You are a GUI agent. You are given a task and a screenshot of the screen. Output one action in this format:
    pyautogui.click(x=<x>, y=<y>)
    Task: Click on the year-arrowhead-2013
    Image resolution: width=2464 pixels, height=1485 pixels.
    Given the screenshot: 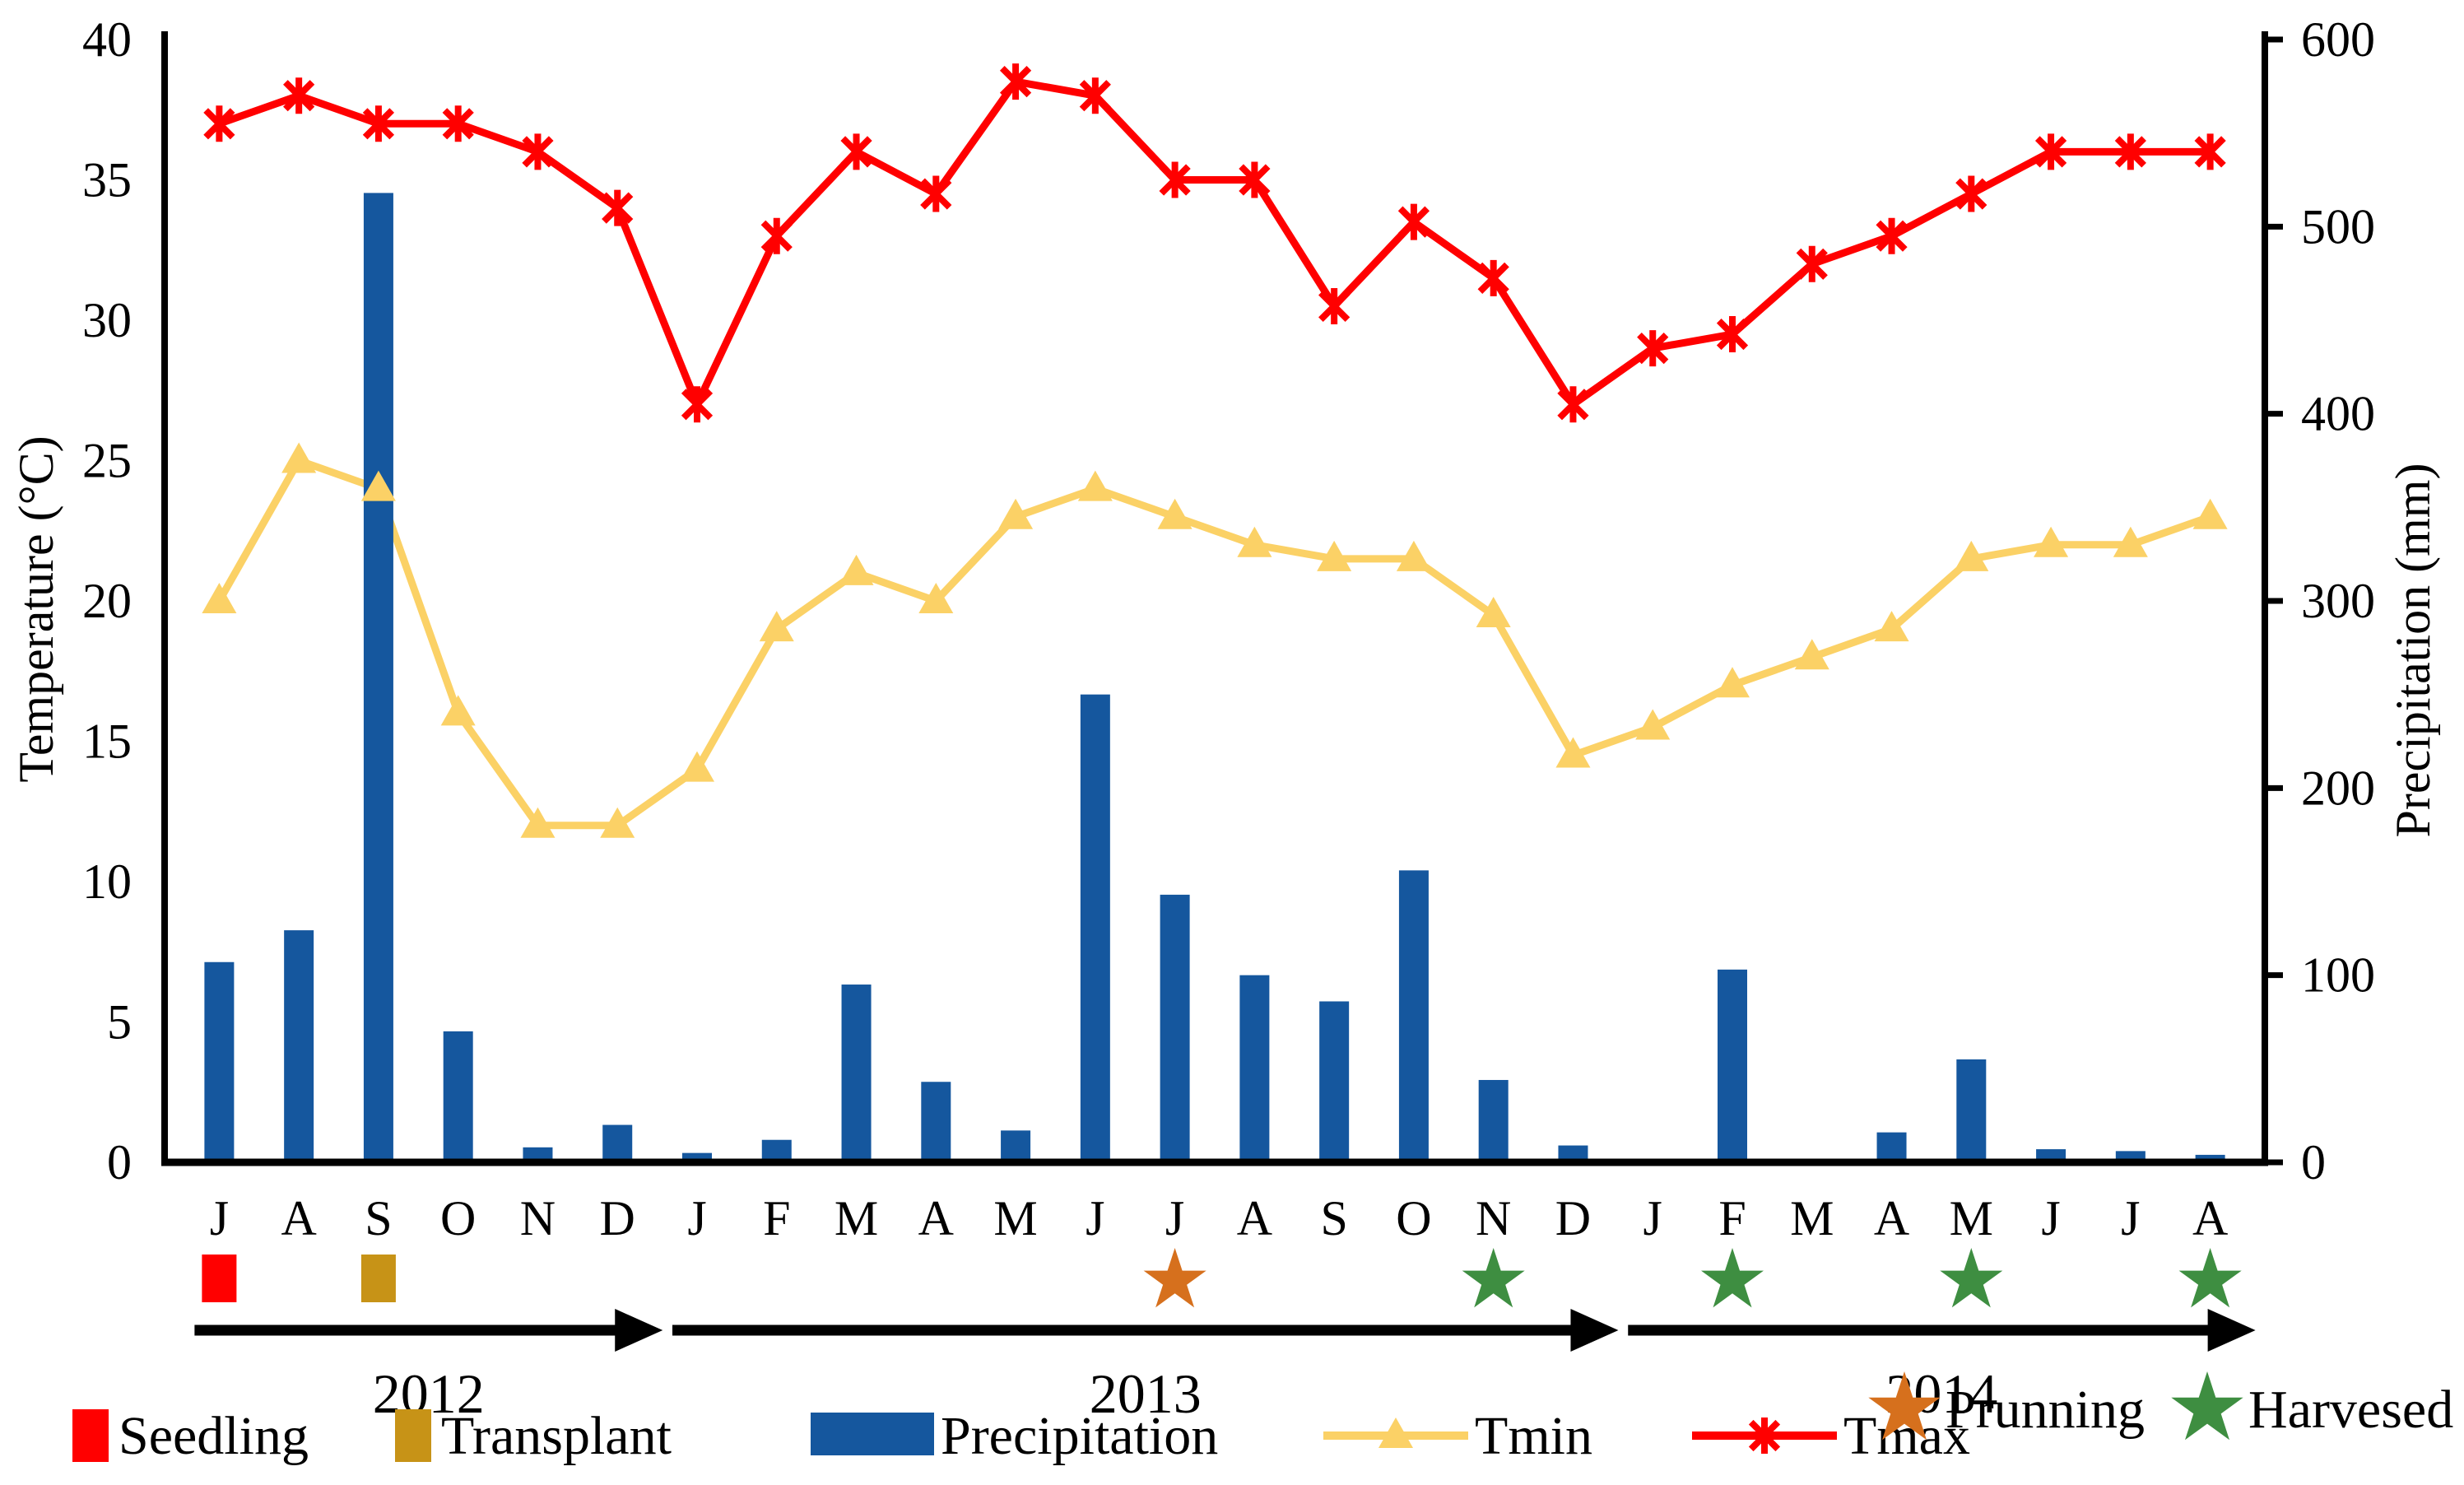 What is the action you would take?
    pyautogui.click(x=1594, y=1330)
    